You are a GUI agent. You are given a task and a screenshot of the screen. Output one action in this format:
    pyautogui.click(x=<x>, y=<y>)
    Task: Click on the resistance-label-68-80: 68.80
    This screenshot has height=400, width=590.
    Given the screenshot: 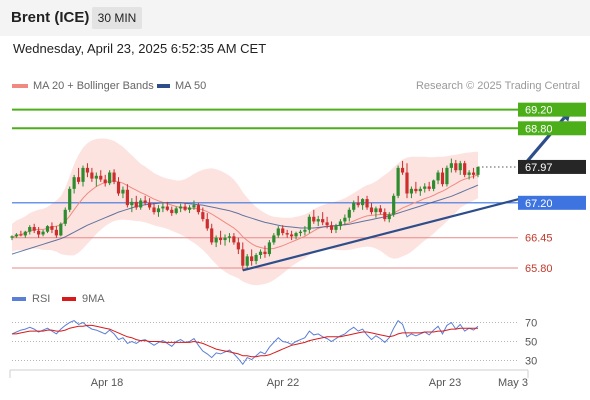 What is the action you would take?
    pyautogui.click(x=539, y=129)
    